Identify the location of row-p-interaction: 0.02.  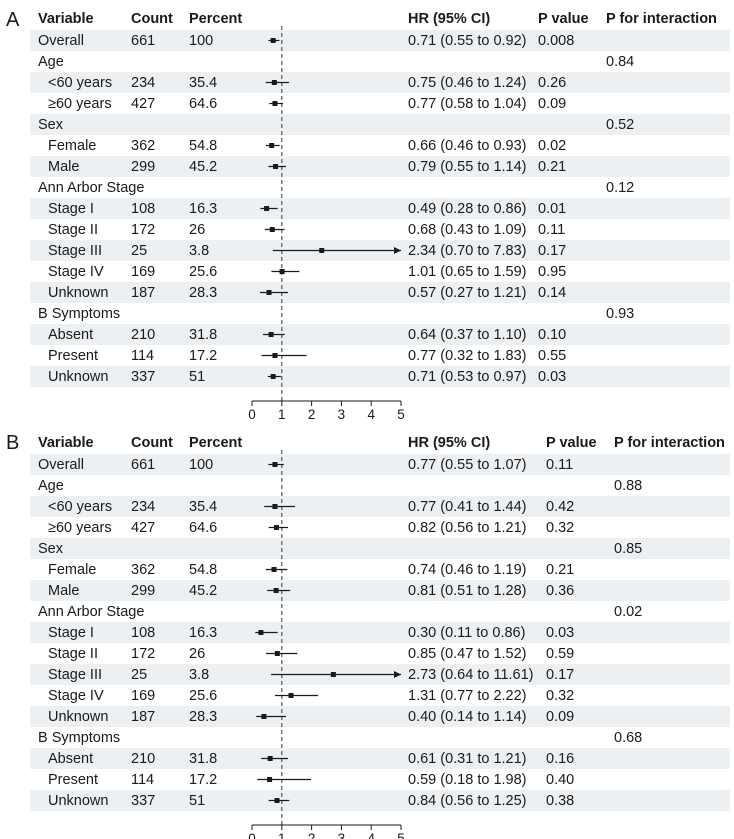
(628, 612).